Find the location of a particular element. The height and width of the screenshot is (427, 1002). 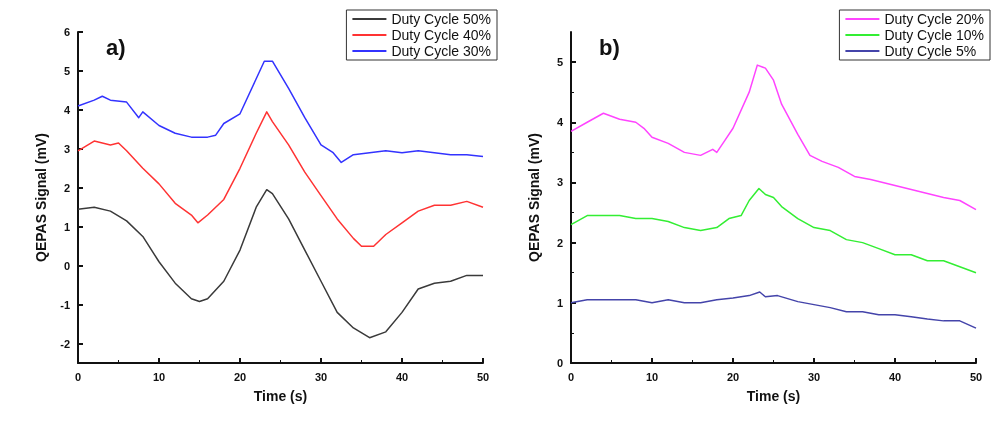

legend-label: Duty Cycle 10% is located at coordinates (934, 35).